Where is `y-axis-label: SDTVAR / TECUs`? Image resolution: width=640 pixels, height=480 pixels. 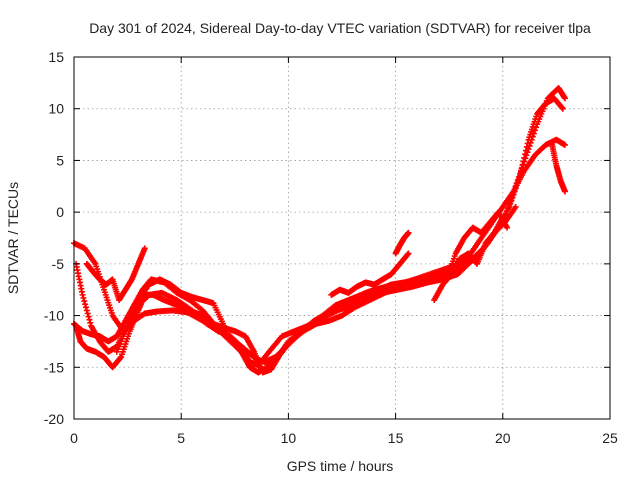
y-axis-label: SDTVAR / TECUs is located at coordinates (13, 238).